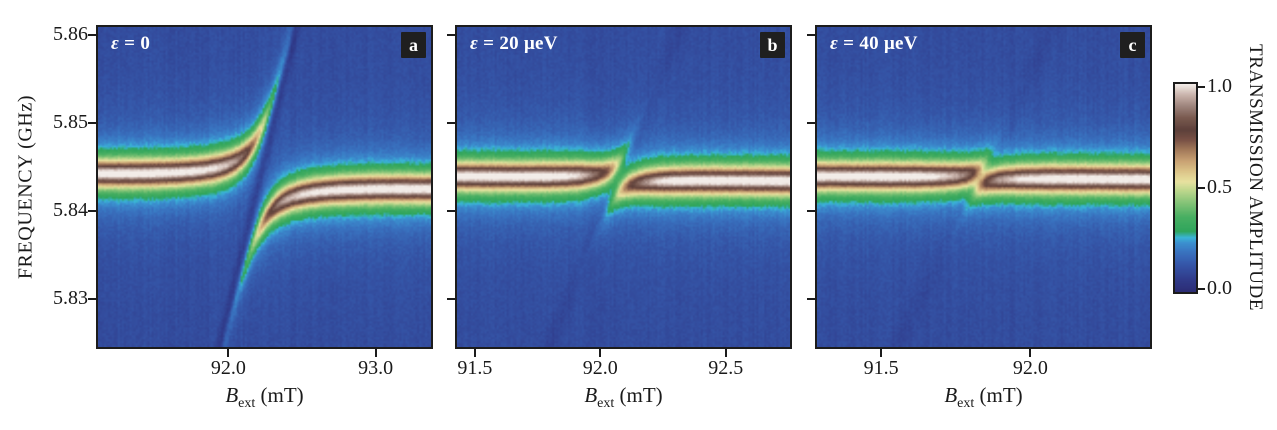 The height and width of the screenshot is (430, 1277). Describe the element at coordinates (1185, 188) in the screenshot. I see `colorbar-gradient` at that location.